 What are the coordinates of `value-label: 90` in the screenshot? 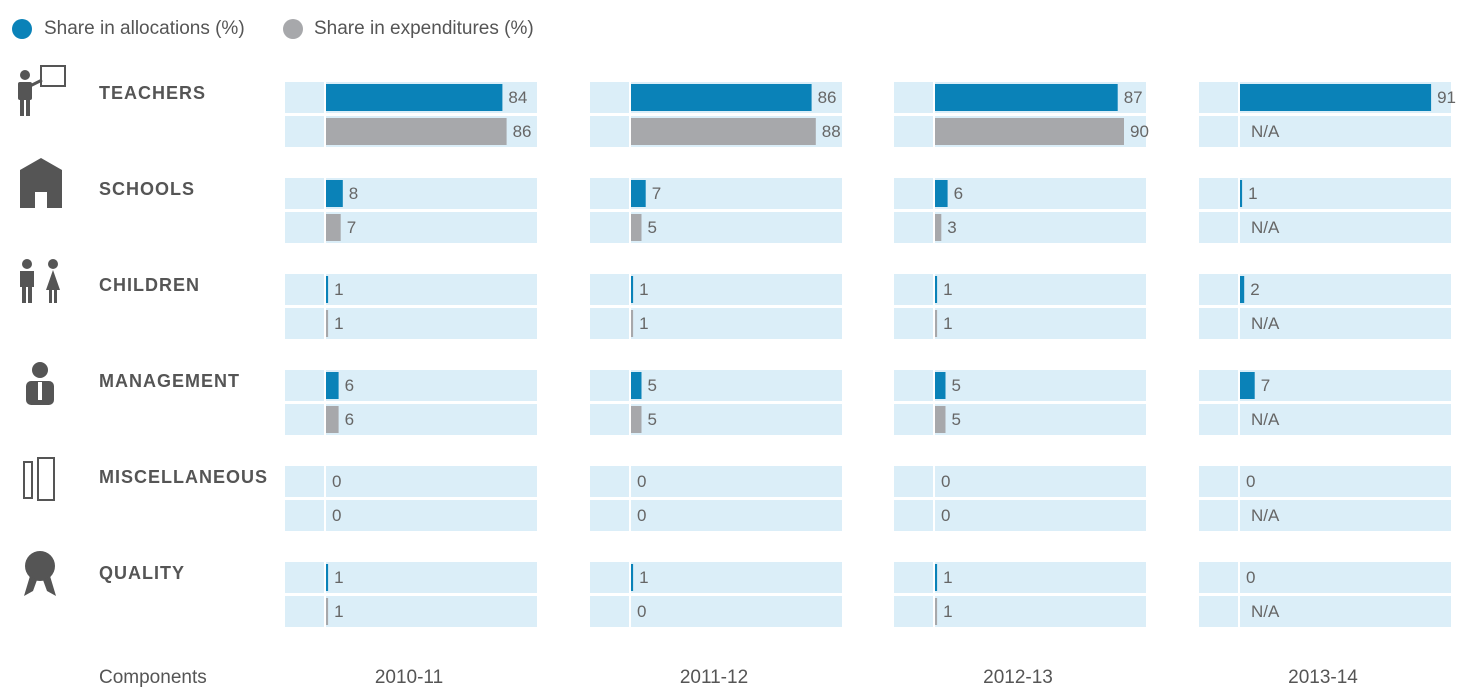 It's located at (1139, 131).